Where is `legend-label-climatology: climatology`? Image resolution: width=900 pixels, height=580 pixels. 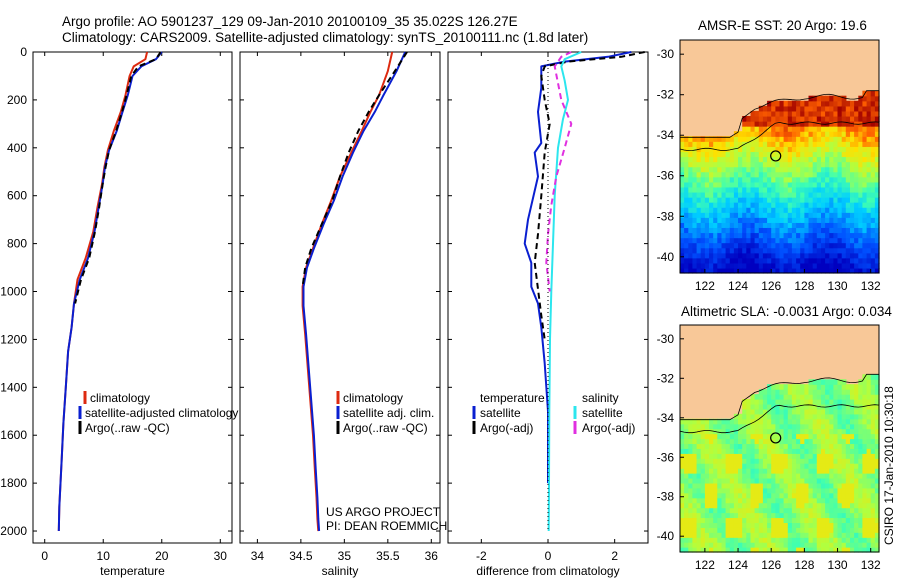
legend-label-climatology: climatology is located at coordinates (373, 398).